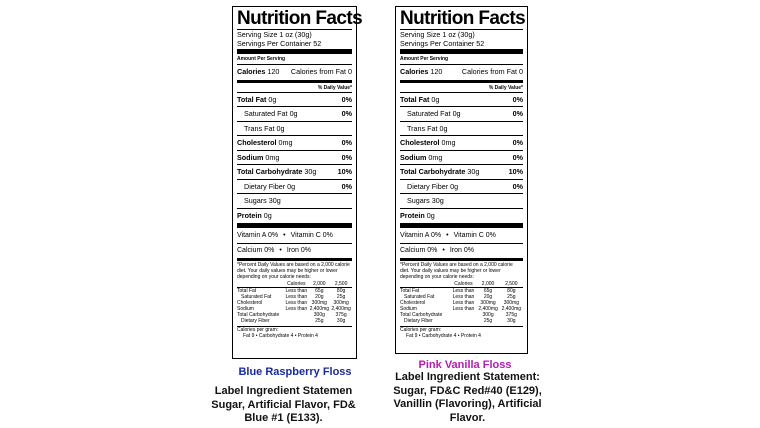  Describe the element at coordinates (258, 330) in the screenshot. I see `calories-per-gram: Calories per gram:` at that location.